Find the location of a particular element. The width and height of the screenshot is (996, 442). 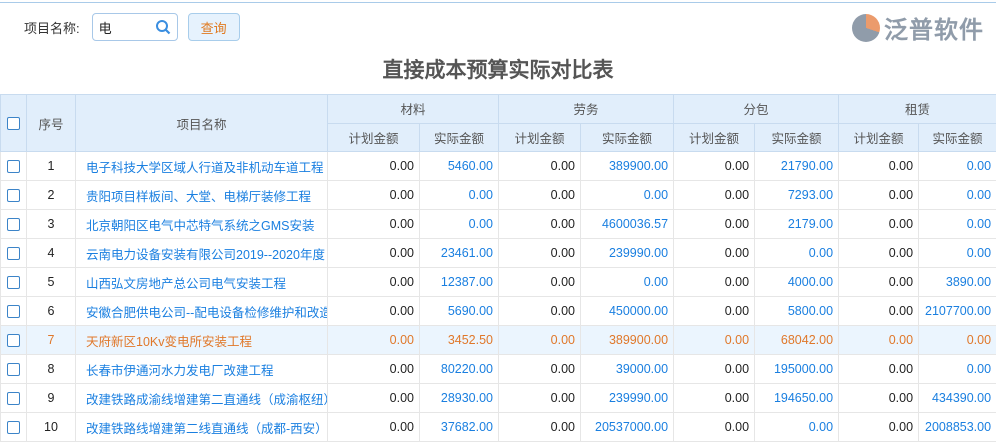

actual-amount: 4600036.57 is located at coordinates (627, 224).